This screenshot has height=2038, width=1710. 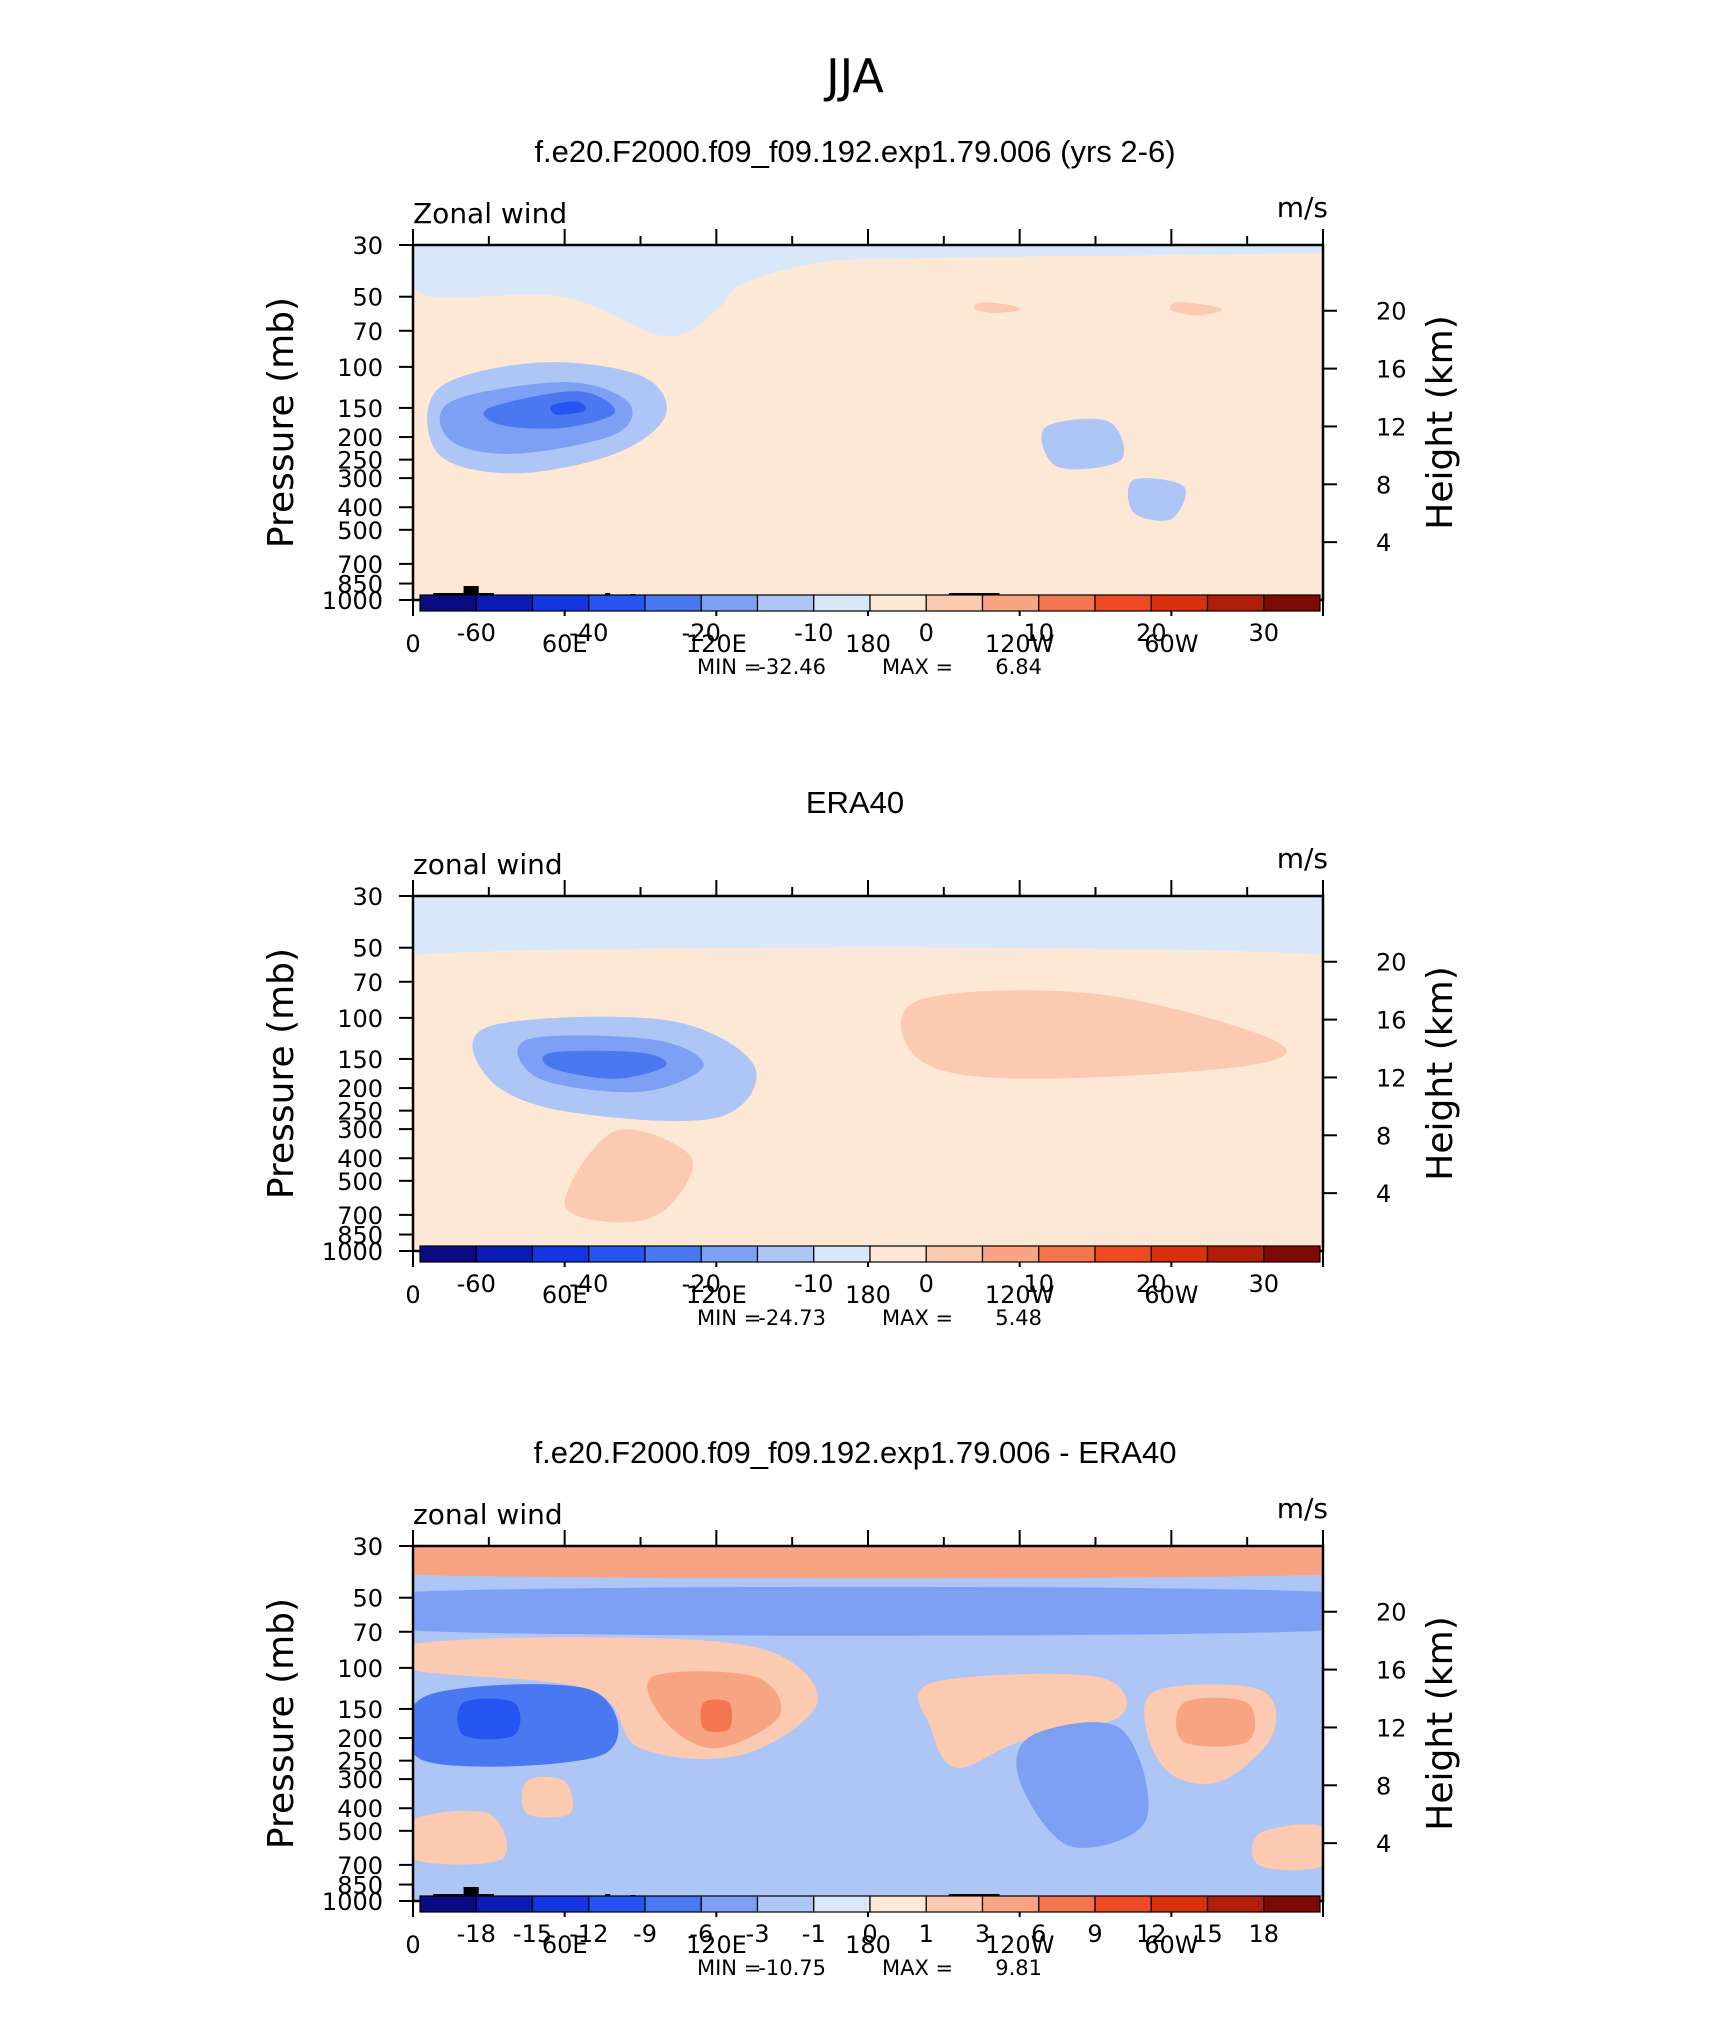 I want to click on x-tick-label: 60W, so click(x=1171, y=1945).